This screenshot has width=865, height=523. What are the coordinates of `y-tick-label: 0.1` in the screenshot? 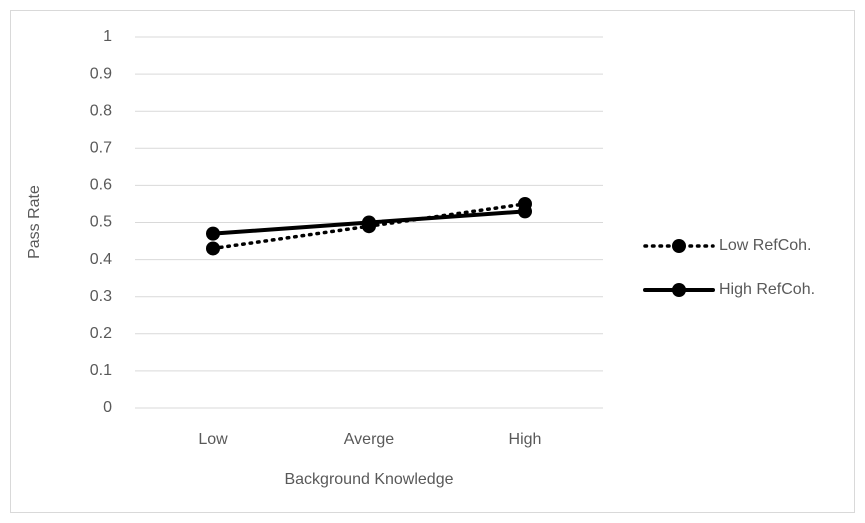 It's located at (101, 370).